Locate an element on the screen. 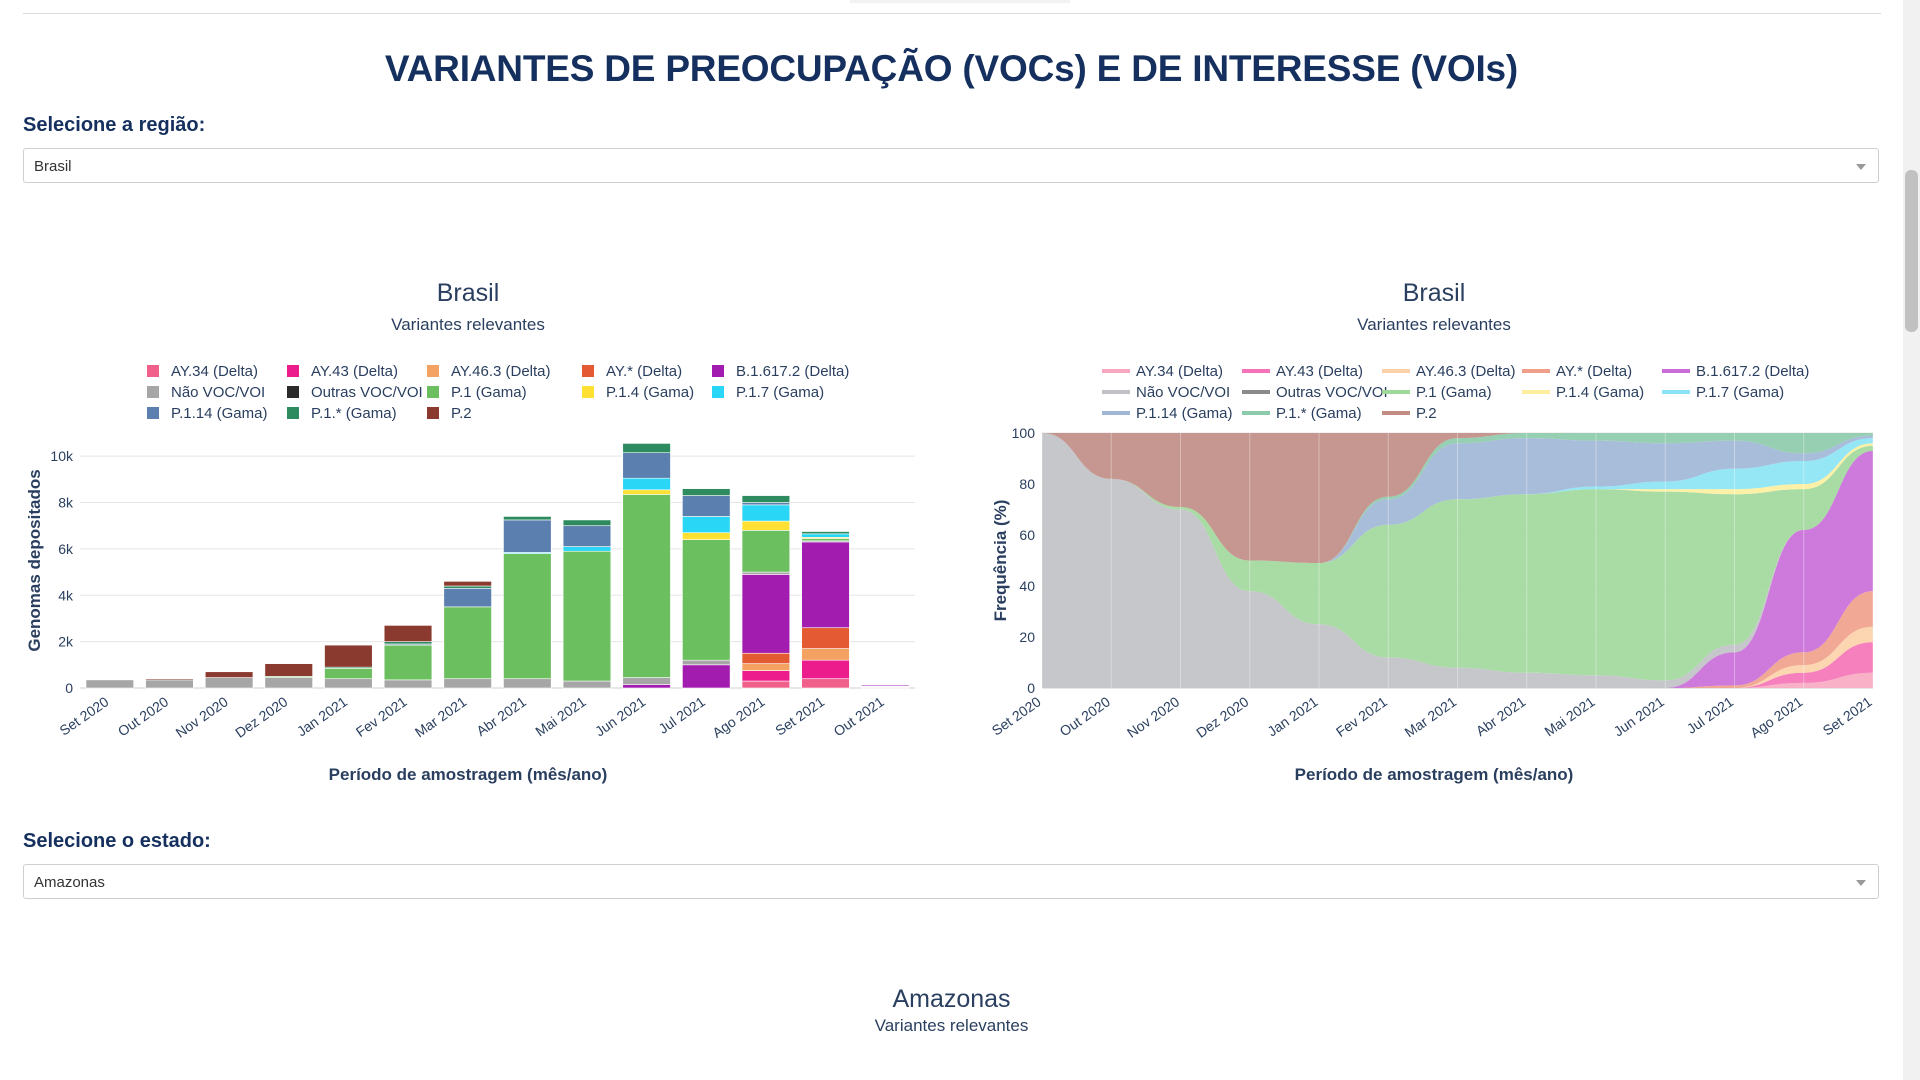 The width and height of the screenshot is (1920, 1080). region-select: Brasil is located at coordinates (951, 165).